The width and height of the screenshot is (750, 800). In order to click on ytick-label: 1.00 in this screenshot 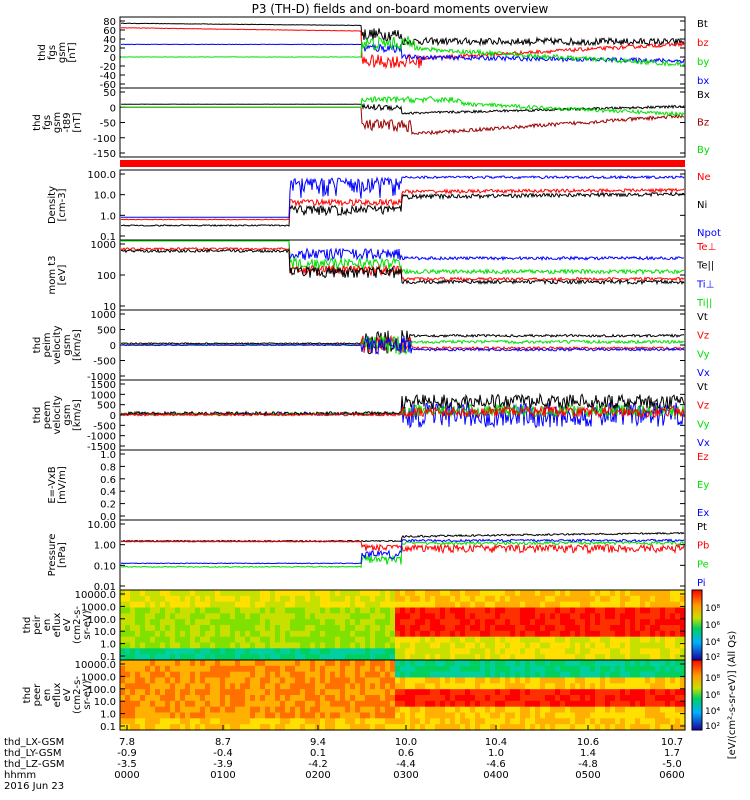, I will do `click(105, 546)`.